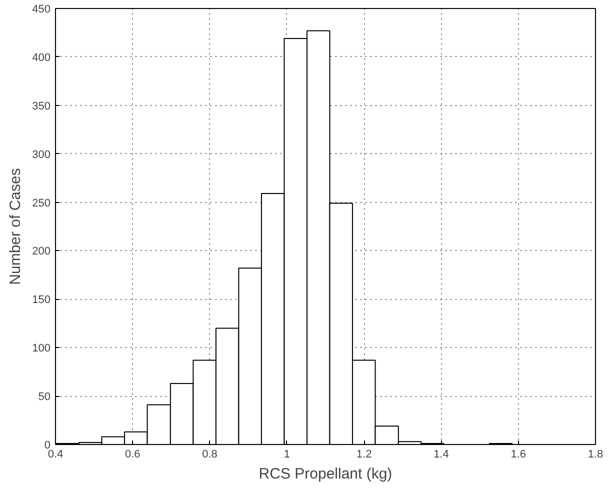  Describe the element at coordinates (41, 348) in the screenshot. I see `y-tick-label: 100` at that location.